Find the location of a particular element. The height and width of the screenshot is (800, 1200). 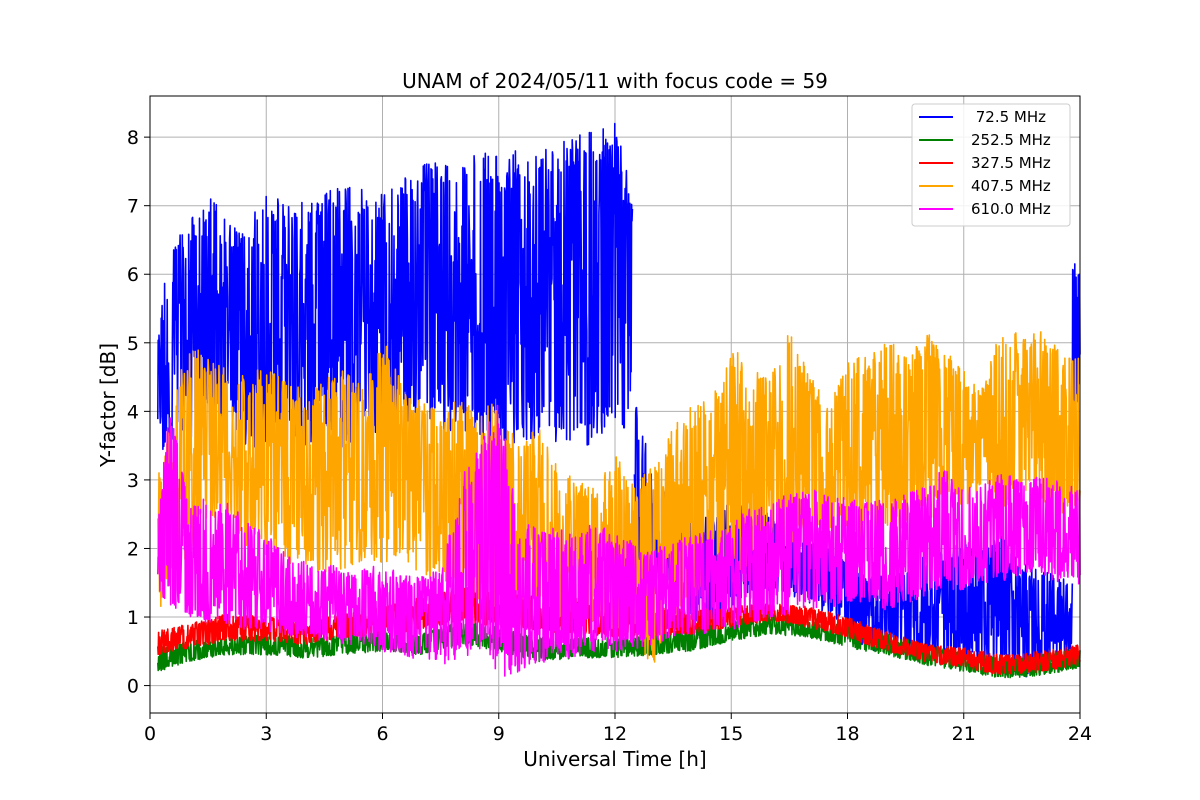

chart-title: UNAM of 2024/05/11 with focus code = 59 is located at coordinates (615, 81).